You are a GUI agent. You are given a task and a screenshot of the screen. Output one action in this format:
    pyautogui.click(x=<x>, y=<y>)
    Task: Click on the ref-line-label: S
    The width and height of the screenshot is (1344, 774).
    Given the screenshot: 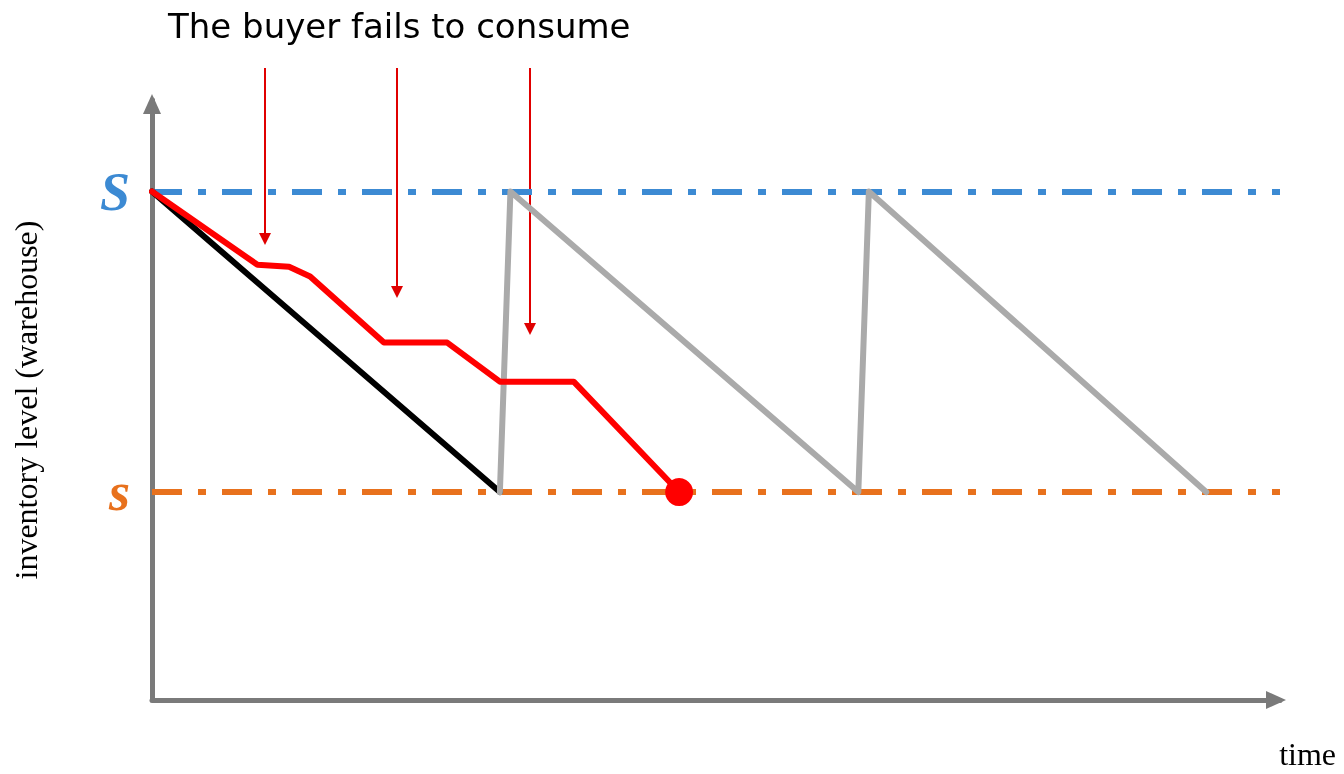 What is the action you would take?
    pyautogui.click(x=114, y=191)
    